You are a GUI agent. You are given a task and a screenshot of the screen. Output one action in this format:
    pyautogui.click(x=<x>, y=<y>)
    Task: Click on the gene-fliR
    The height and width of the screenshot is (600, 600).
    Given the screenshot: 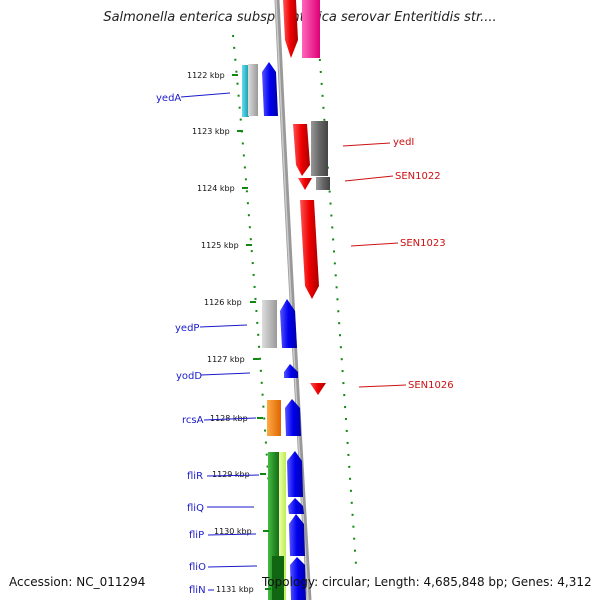 What is the action you would take?
    pyautogui.click(x=295, y=474)
    